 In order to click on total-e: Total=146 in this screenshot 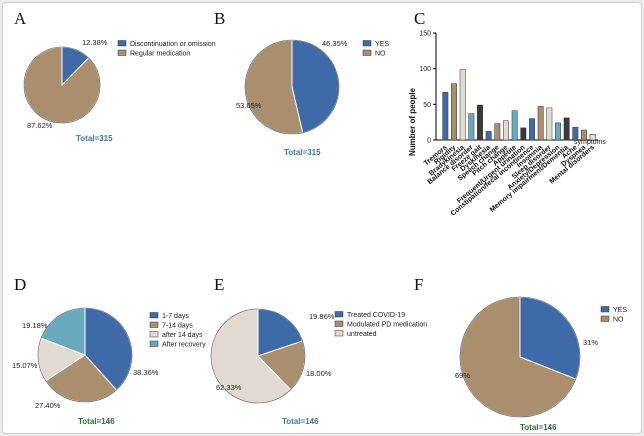, I will do `click(300, 421)`.